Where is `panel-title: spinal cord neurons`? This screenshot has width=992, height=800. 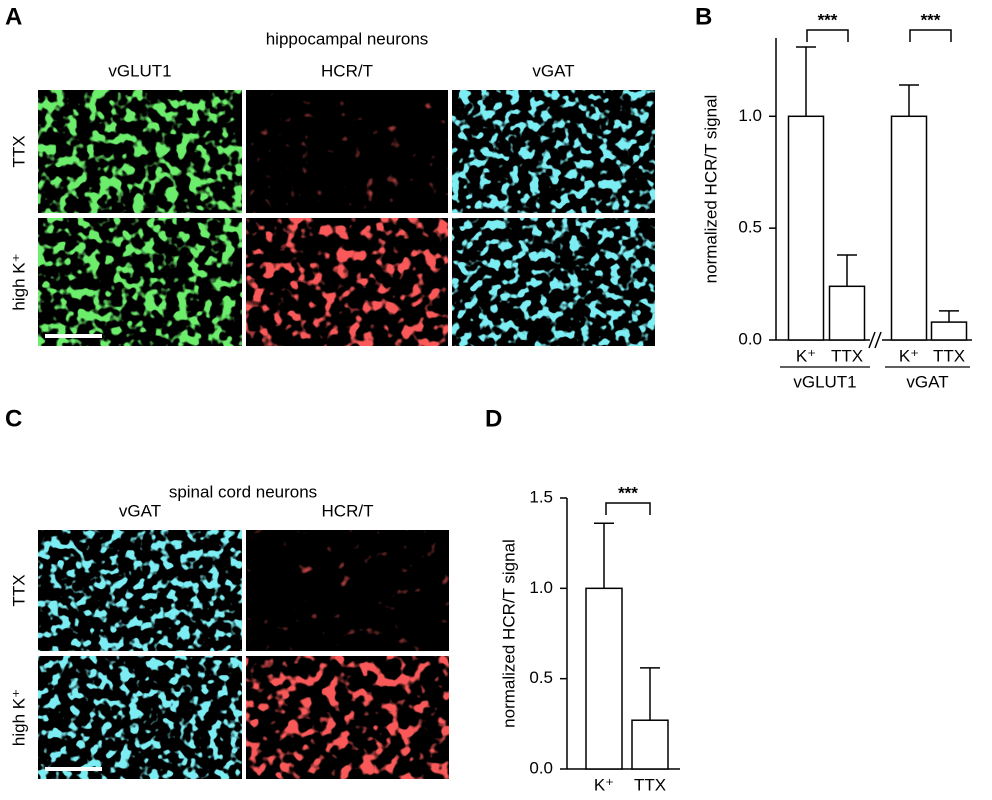 panel-title: spinal cord neurons is located at coordinates (243, 491).